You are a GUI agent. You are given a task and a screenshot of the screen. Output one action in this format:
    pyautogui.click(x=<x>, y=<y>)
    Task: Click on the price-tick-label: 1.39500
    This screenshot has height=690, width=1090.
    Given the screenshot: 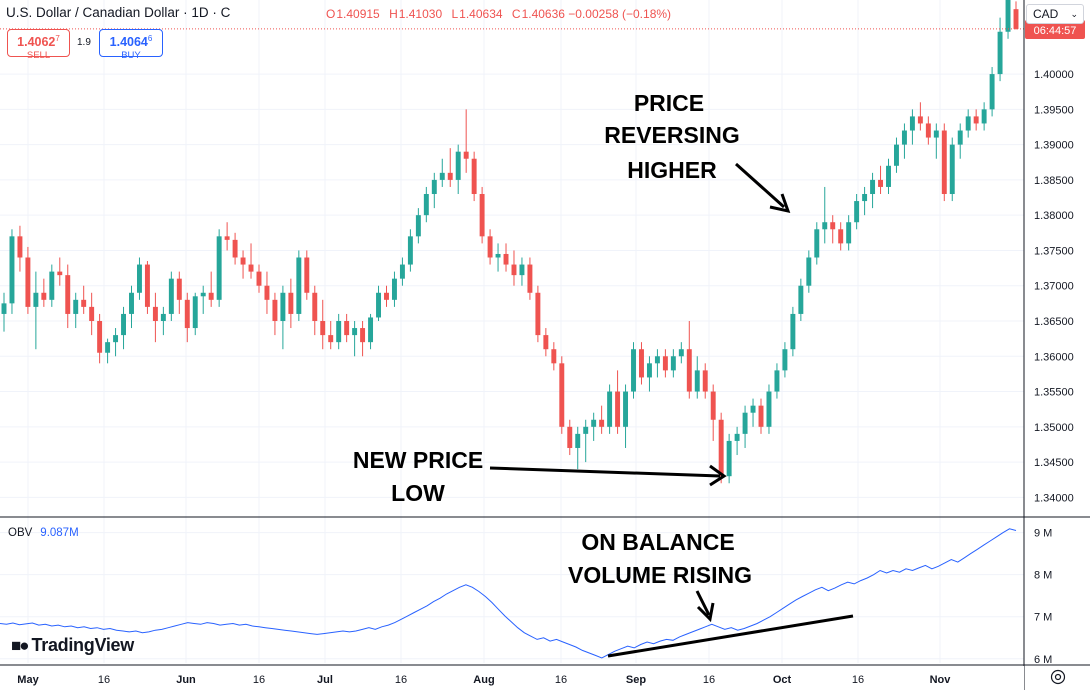 What is the action you would take?
    pyautogui.click(x=1054, y=110)
    